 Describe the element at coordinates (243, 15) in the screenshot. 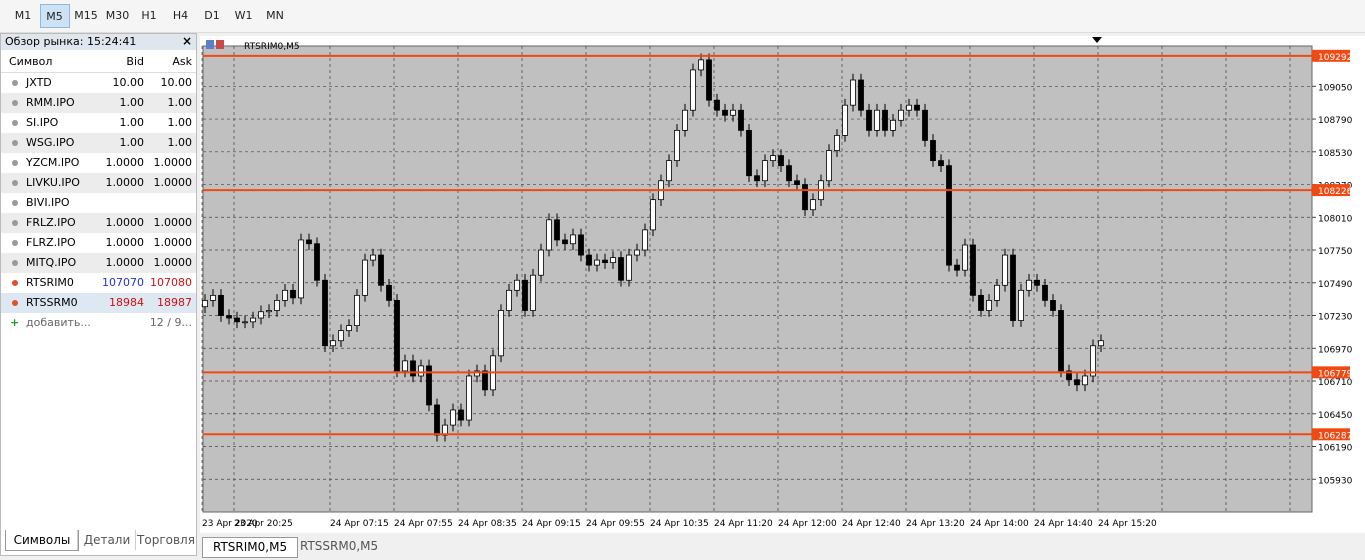

I see `timeframe-button: W1` at that location.